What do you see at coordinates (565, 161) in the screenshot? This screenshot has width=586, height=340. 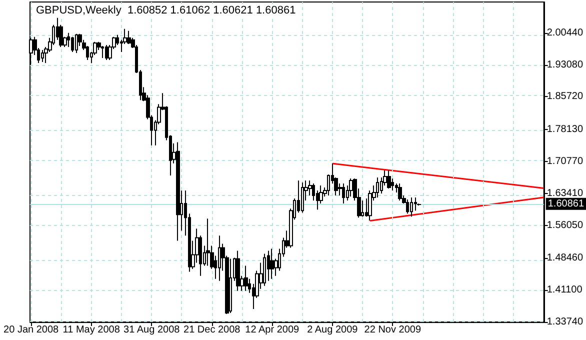 I see `y-tick-label: 1.70770` at bounding box center [565, 161].